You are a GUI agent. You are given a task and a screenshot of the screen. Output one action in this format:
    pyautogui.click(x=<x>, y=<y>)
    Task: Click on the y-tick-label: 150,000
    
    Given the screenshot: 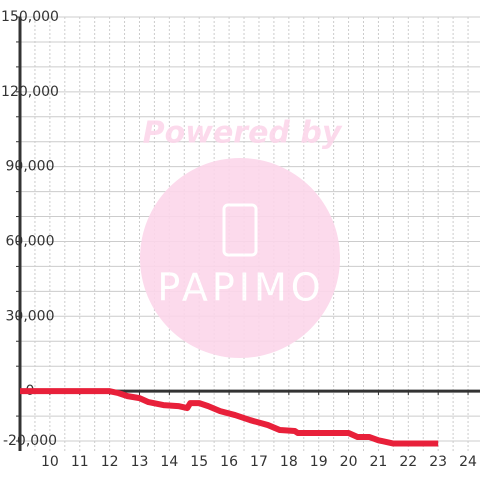 What is the action you would take?
    pyautogui.click(x=30, y=17)
    